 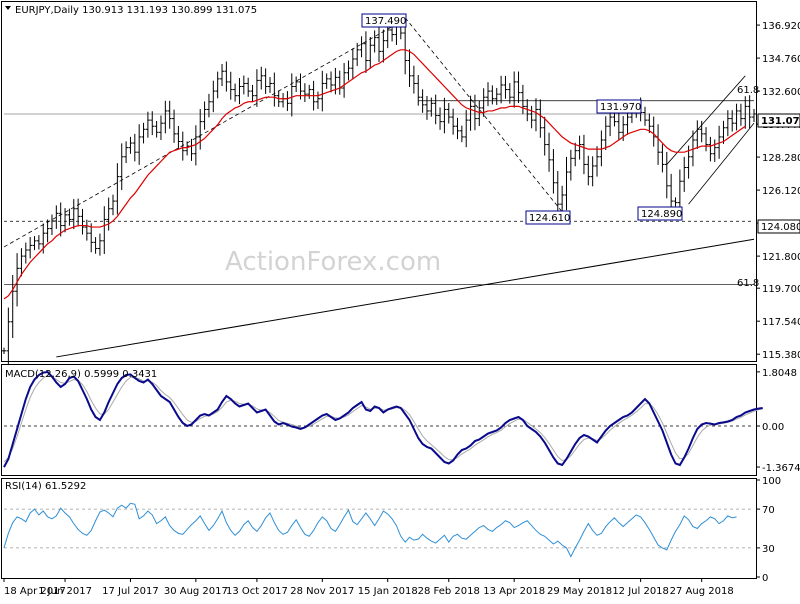 What do you see at coordinates (781, 322) in the screenshot?
I see `price-axis-label: 117.540` at bounding box center [781, 322].